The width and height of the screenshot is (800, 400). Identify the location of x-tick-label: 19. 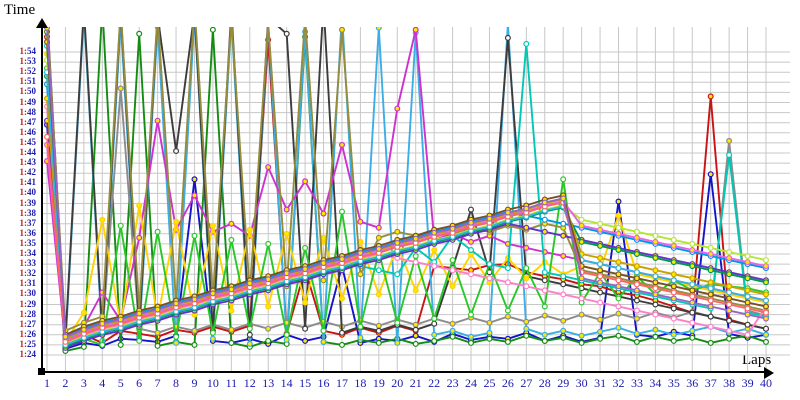
(378, 383).